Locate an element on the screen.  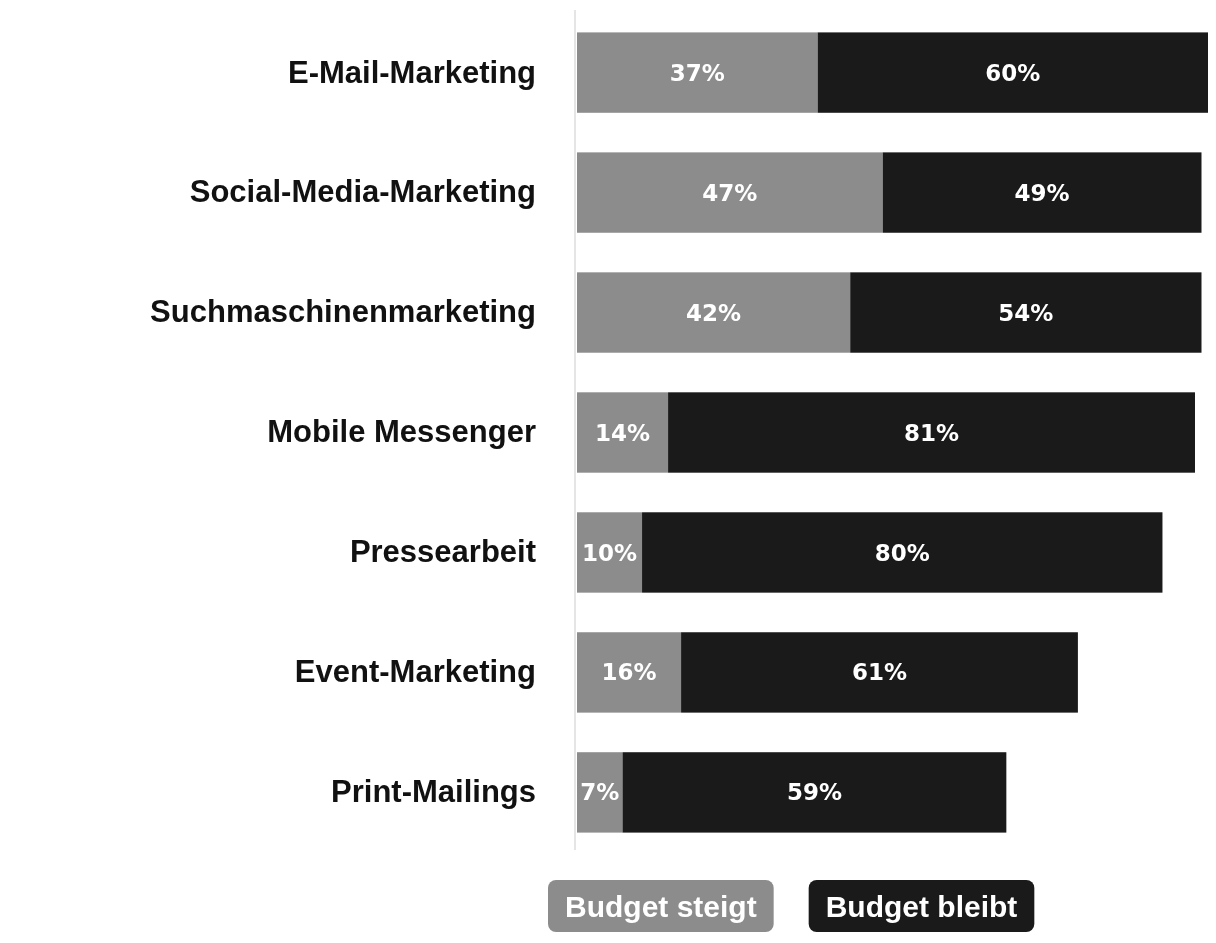
y-tick-label: Mobile Messenger is located at coordinates (401, 432).